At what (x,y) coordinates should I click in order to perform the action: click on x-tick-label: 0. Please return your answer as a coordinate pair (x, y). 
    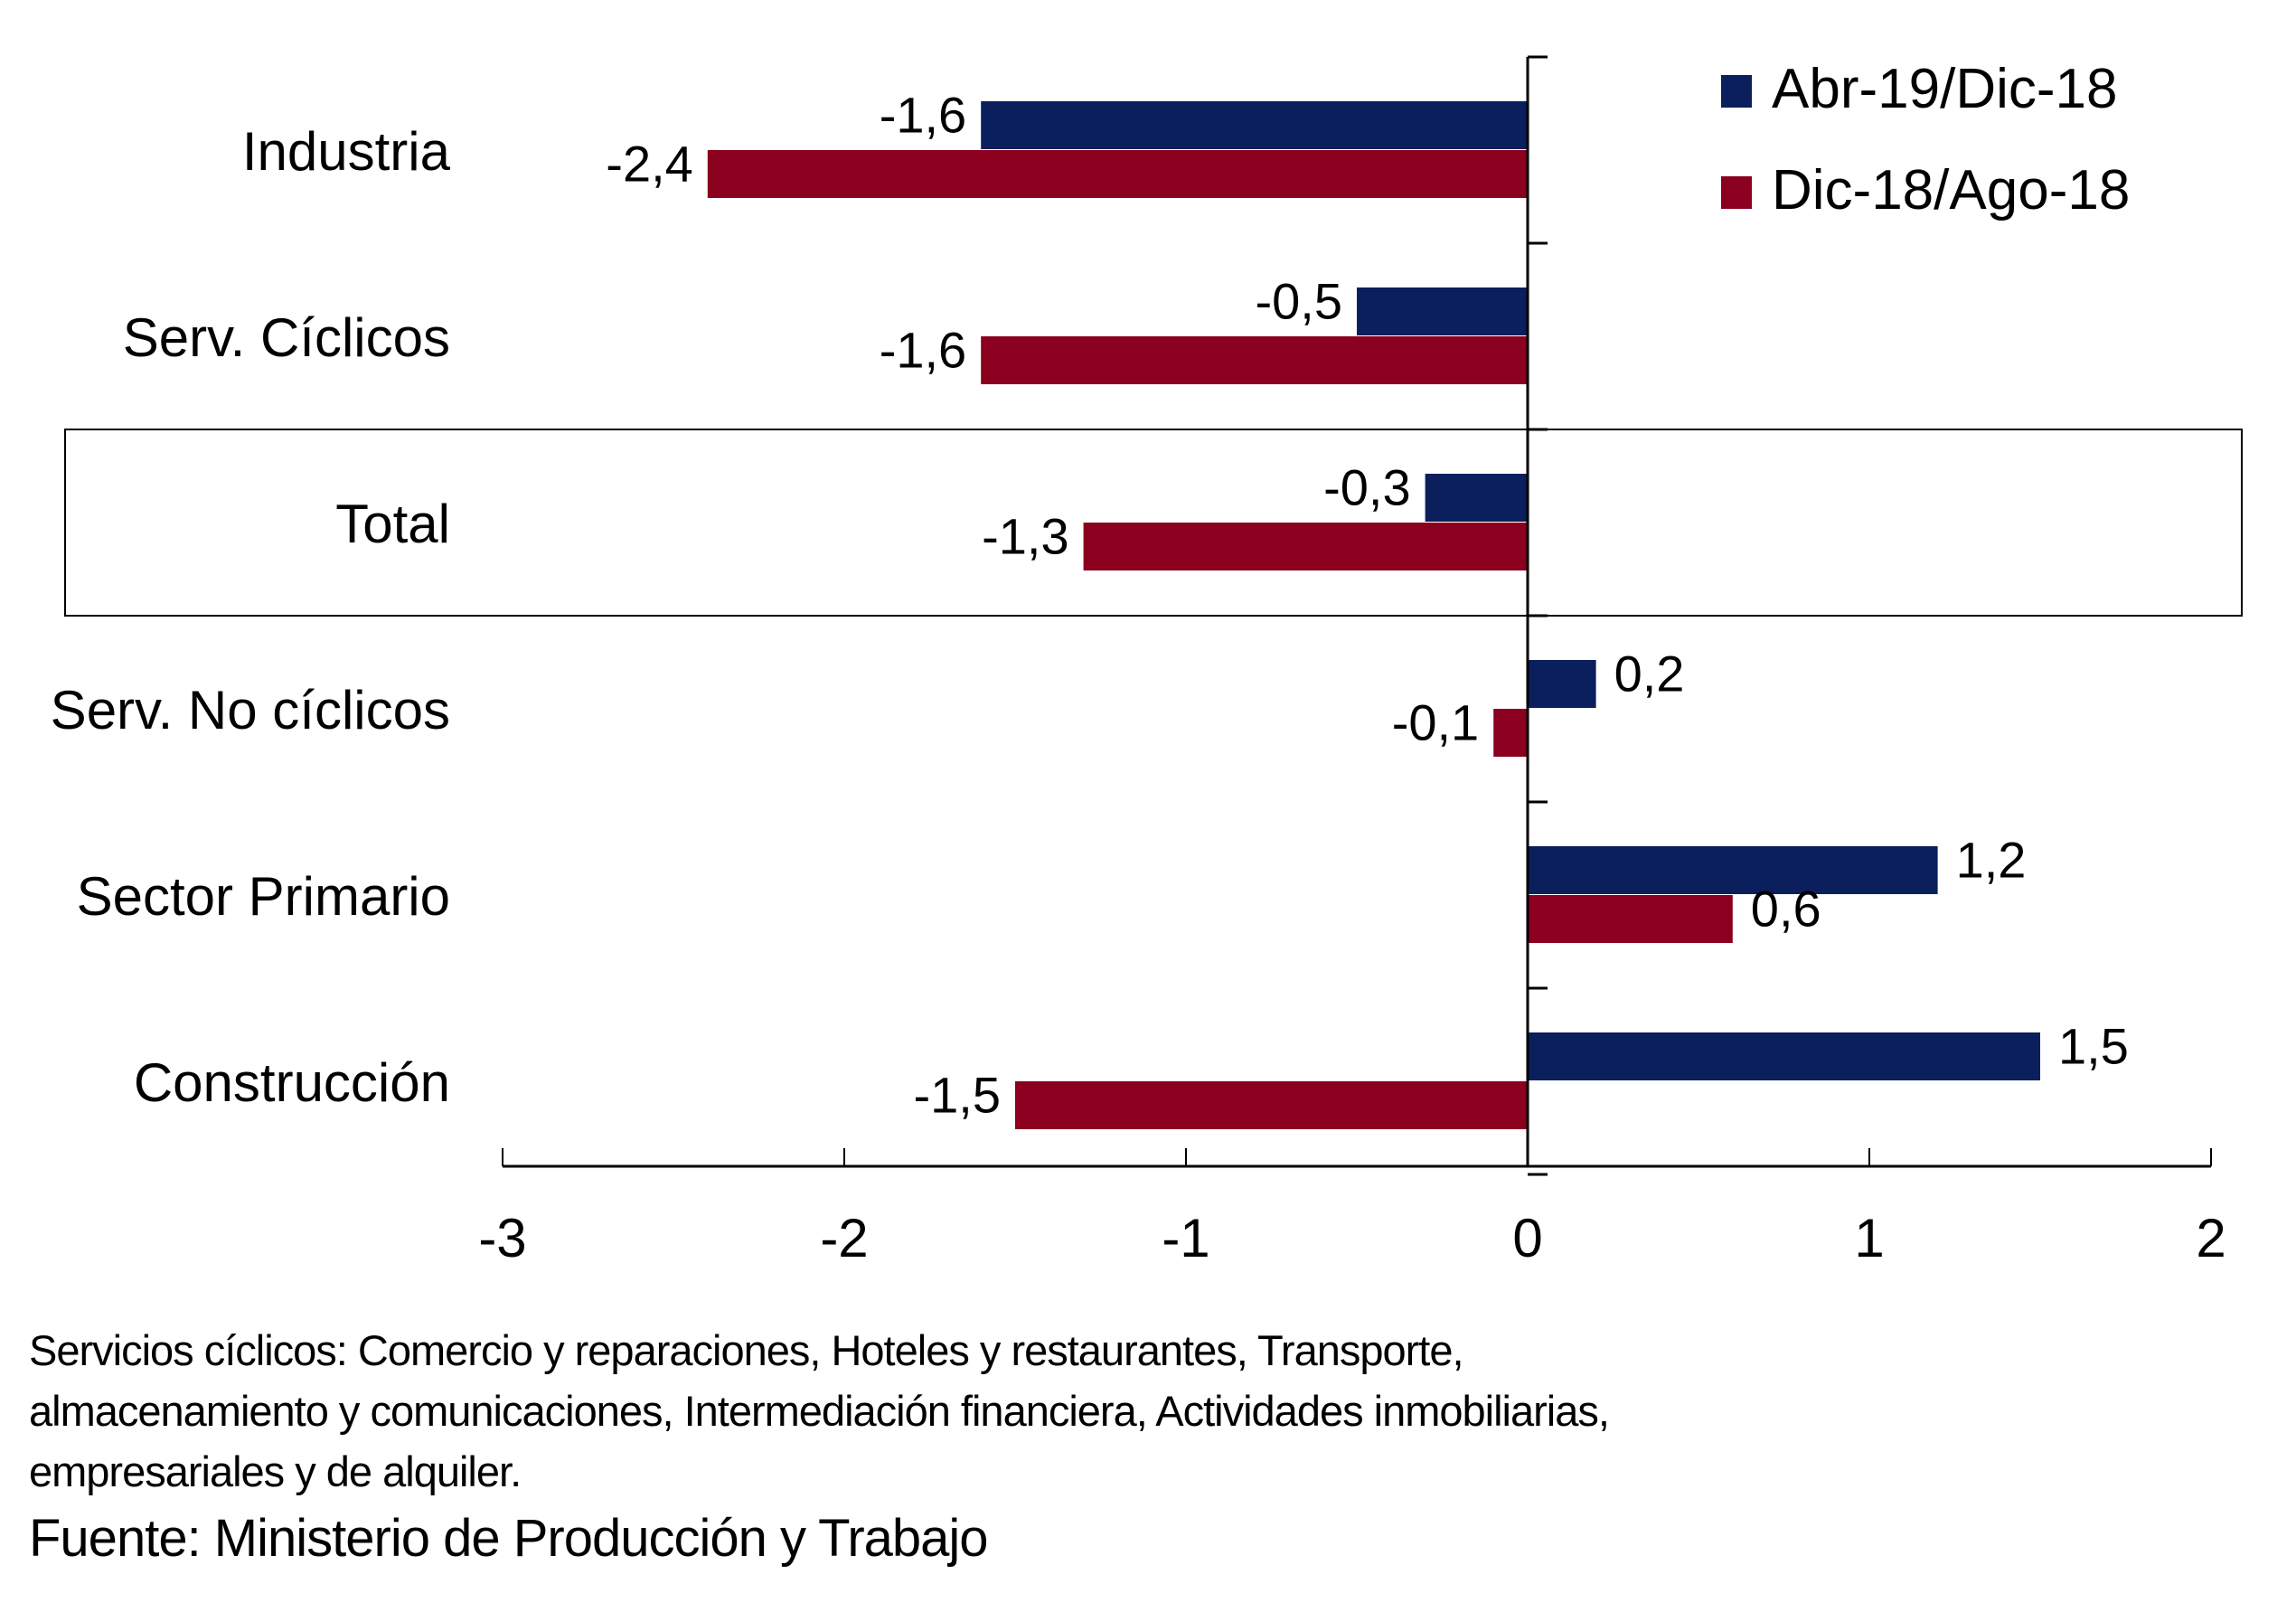
    Looking at the image, I should click on (1527, 1238).